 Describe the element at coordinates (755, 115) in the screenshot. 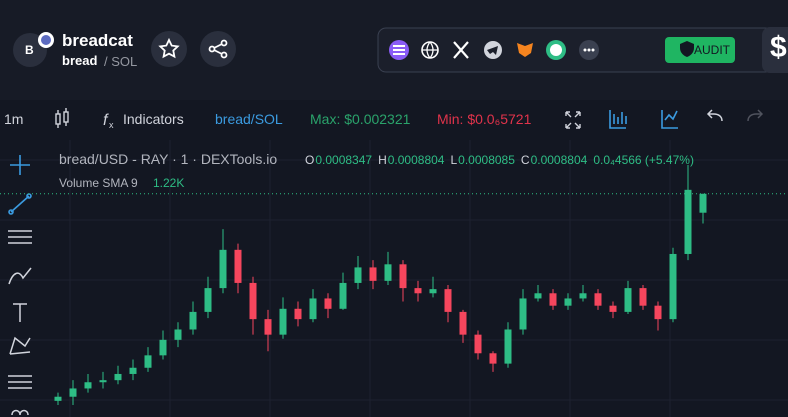

I see `redo-icon` at that location.